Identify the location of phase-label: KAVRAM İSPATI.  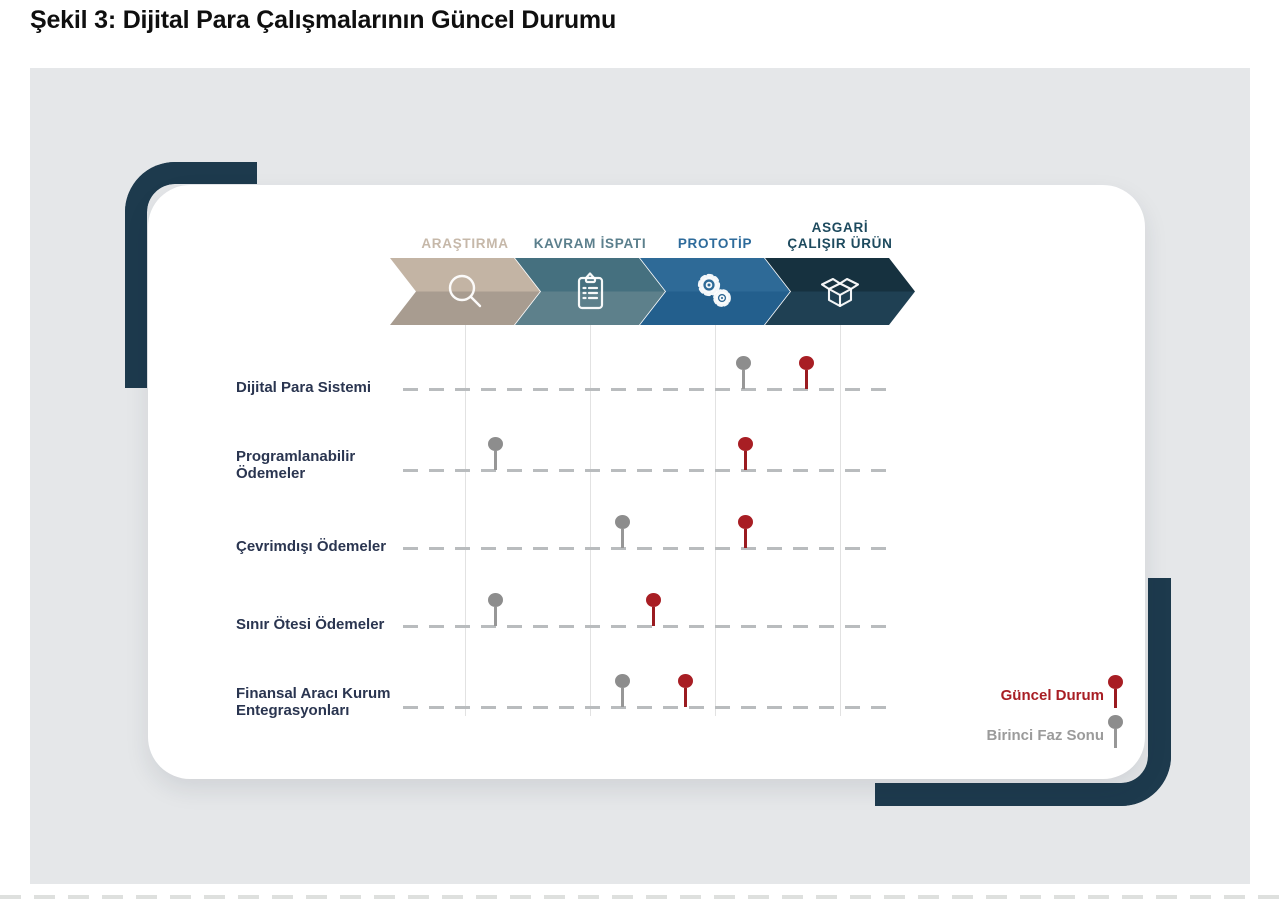
(590, 243).